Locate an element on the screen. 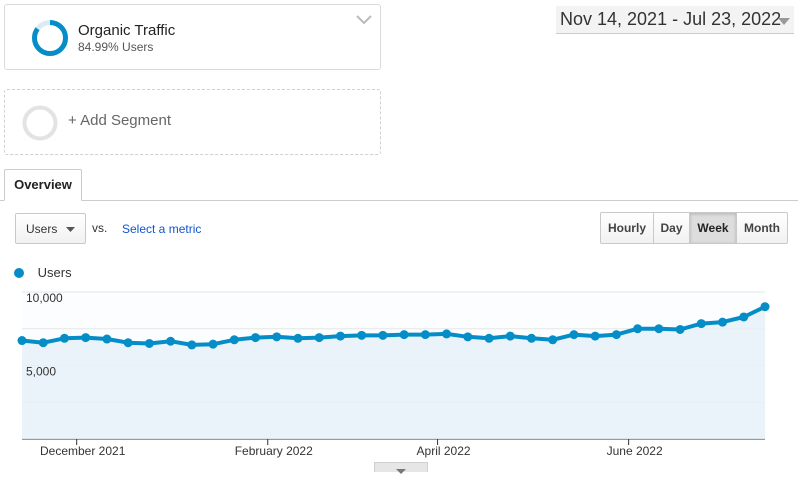 This screenshot has width=798, height=481. x-tick-label: December 2021 is located at coordinates (83, 451).